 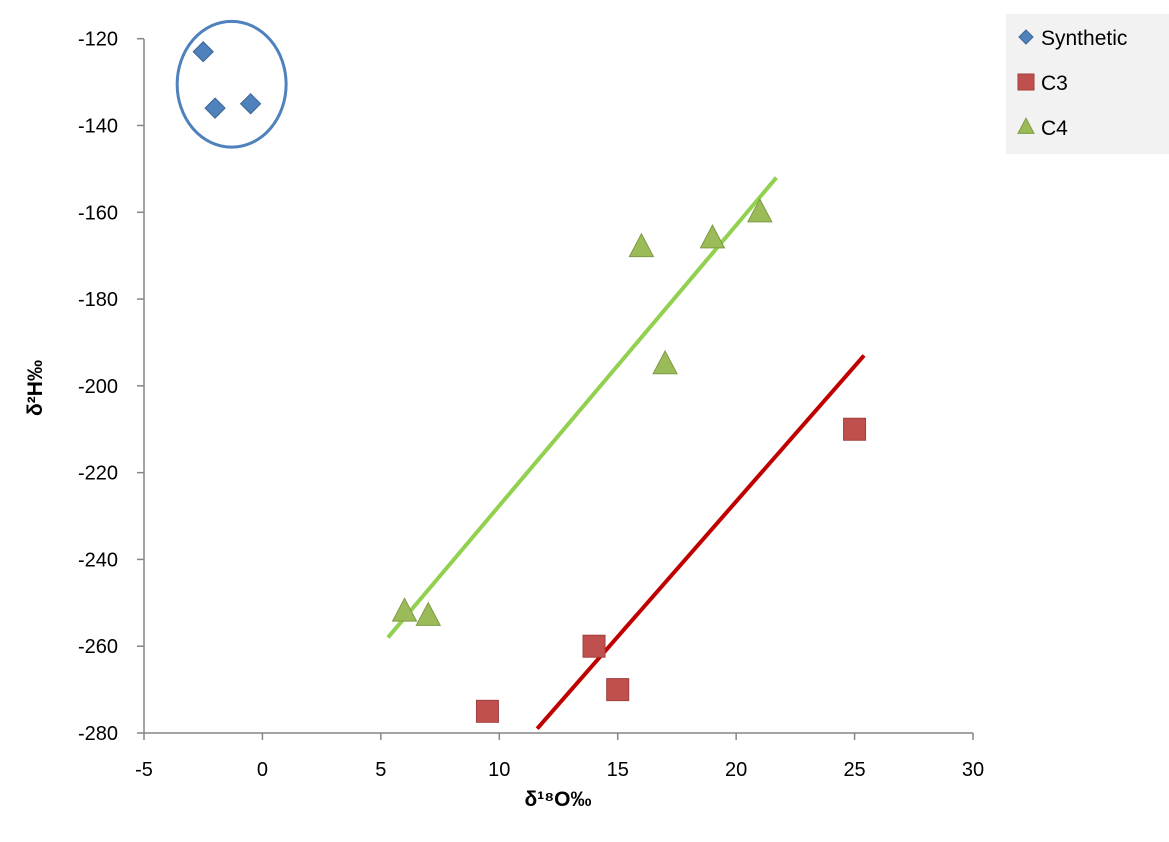 I want to click on y-tick-label: -220, so click(x=98, y=474).